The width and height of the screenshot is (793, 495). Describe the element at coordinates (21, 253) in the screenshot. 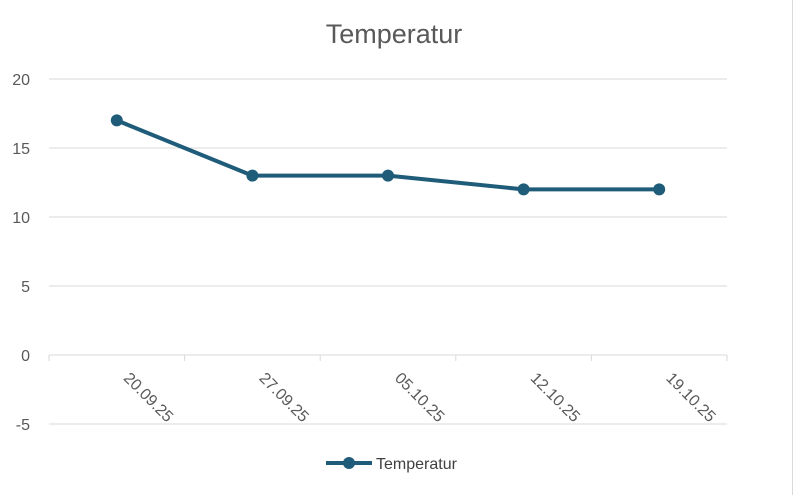

I see `y-axis: -5 0 5 10 15 20` at that location.